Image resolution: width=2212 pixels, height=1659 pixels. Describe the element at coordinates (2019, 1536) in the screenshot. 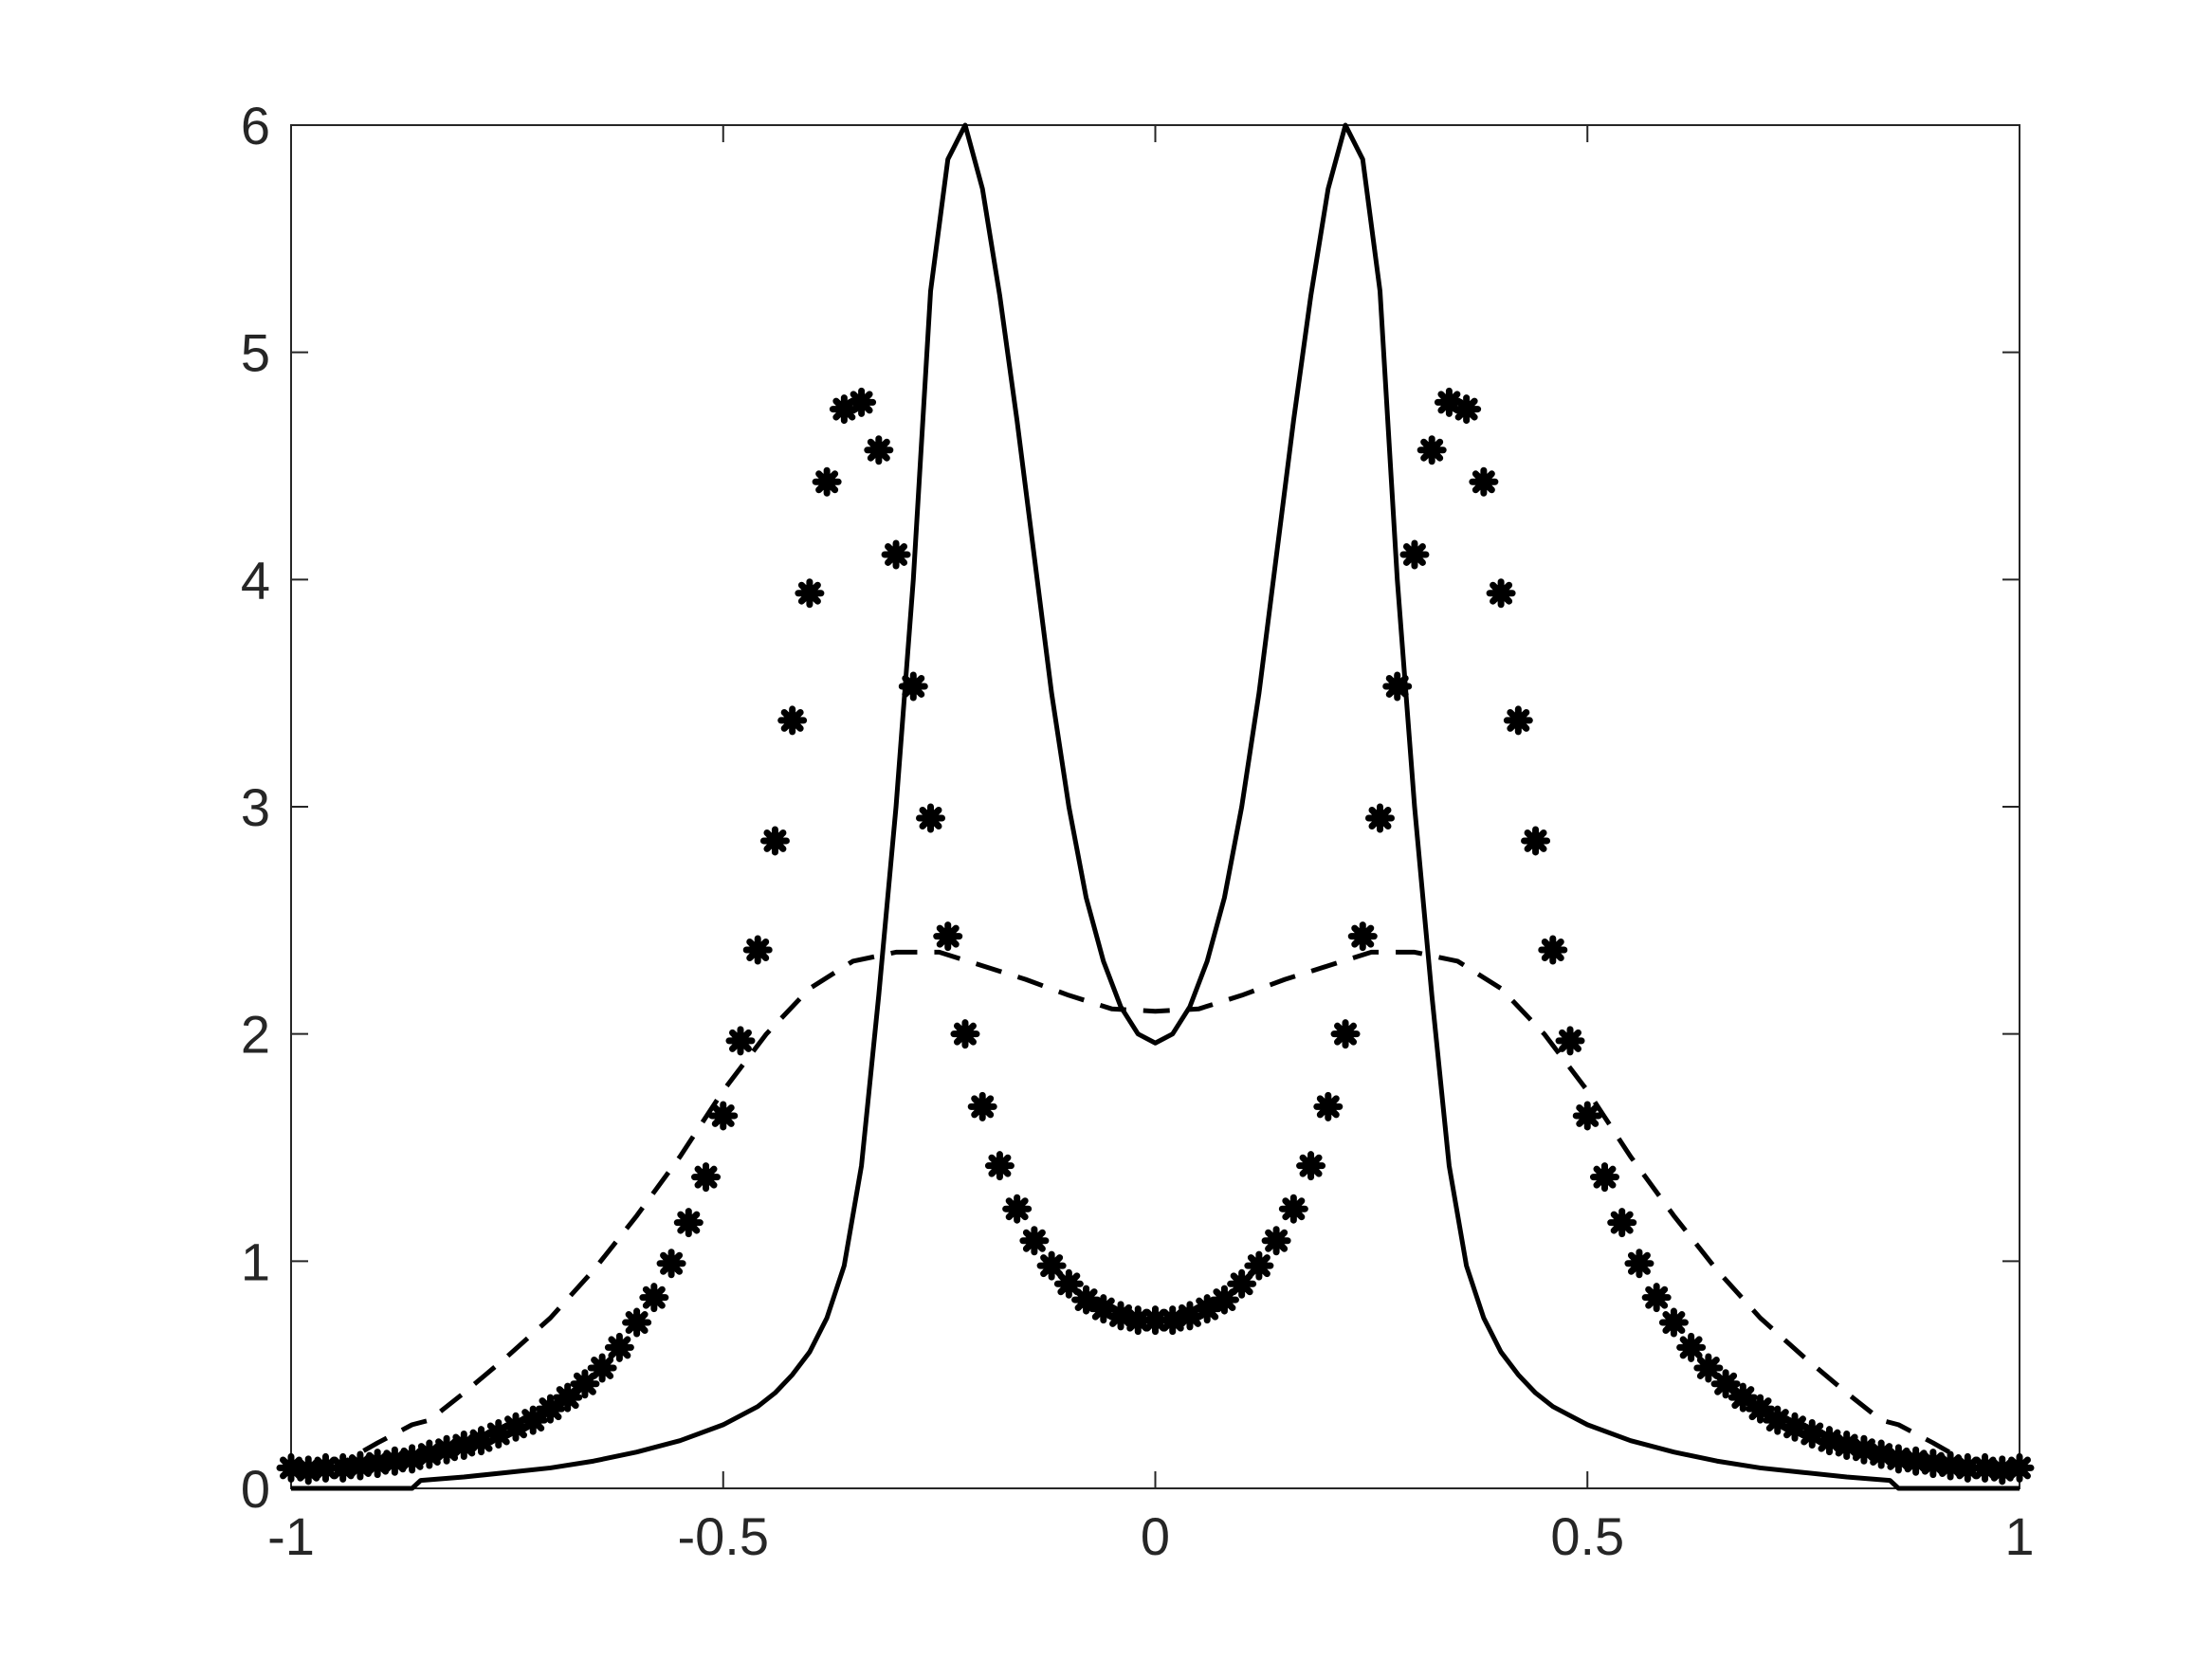

I see `x-tick-label: 1` at that location.